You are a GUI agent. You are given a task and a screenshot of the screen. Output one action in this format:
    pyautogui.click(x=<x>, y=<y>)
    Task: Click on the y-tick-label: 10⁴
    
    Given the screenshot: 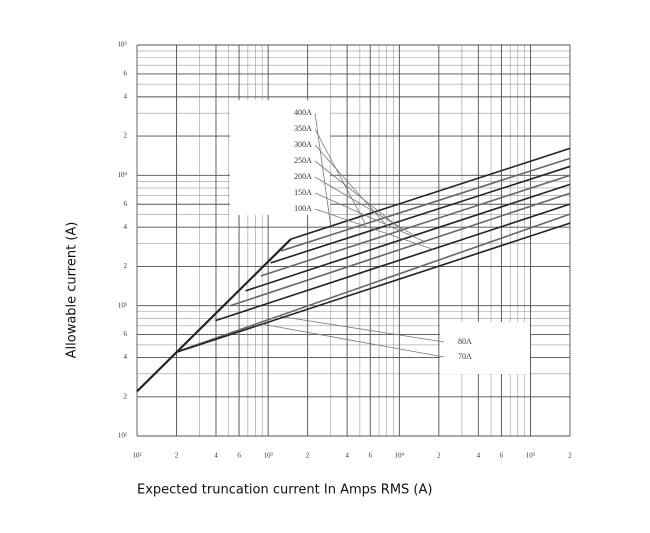 What is the action you would take?
    pyautogui.click(x=123, y=175)
    